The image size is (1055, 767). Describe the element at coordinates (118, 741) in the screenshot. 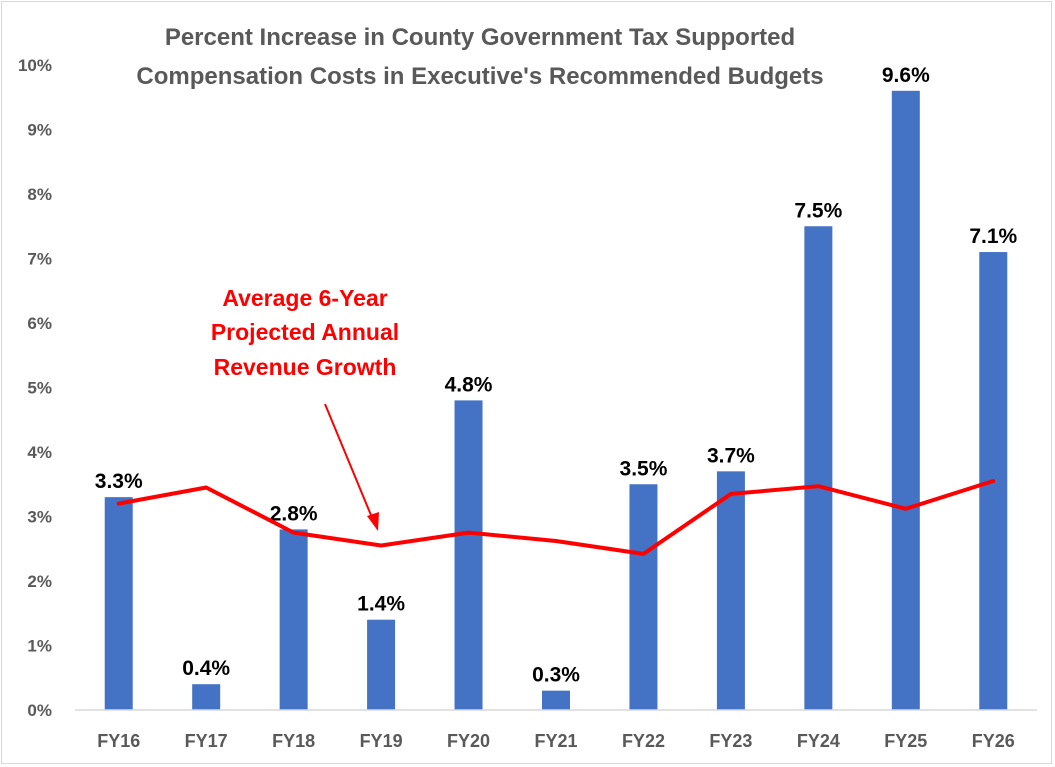

I see `x-tick-label: FY16` at that location.